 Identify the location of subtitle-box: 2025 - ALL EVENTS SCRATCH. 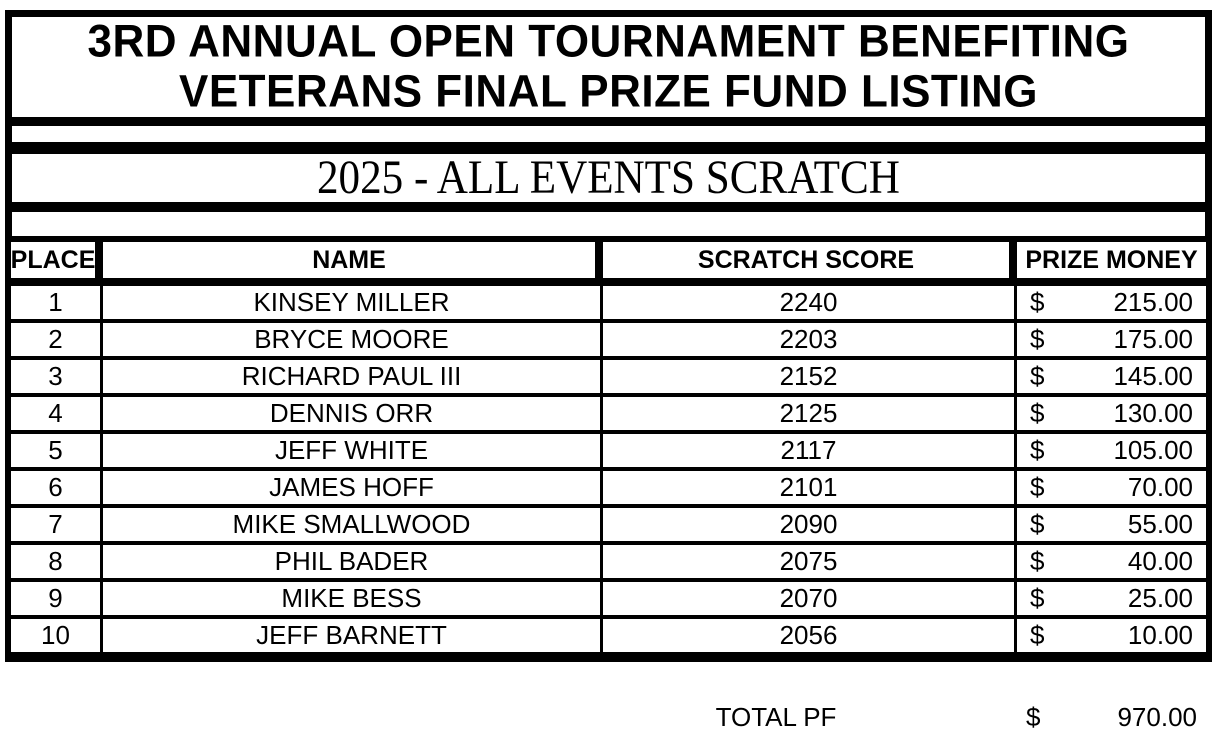
(608, 177).